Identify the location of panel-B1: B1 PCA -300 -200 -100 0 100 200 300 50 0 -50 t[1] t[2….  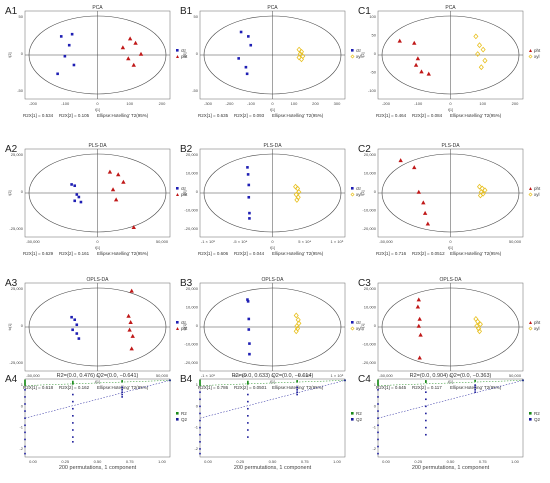
(271, 61).